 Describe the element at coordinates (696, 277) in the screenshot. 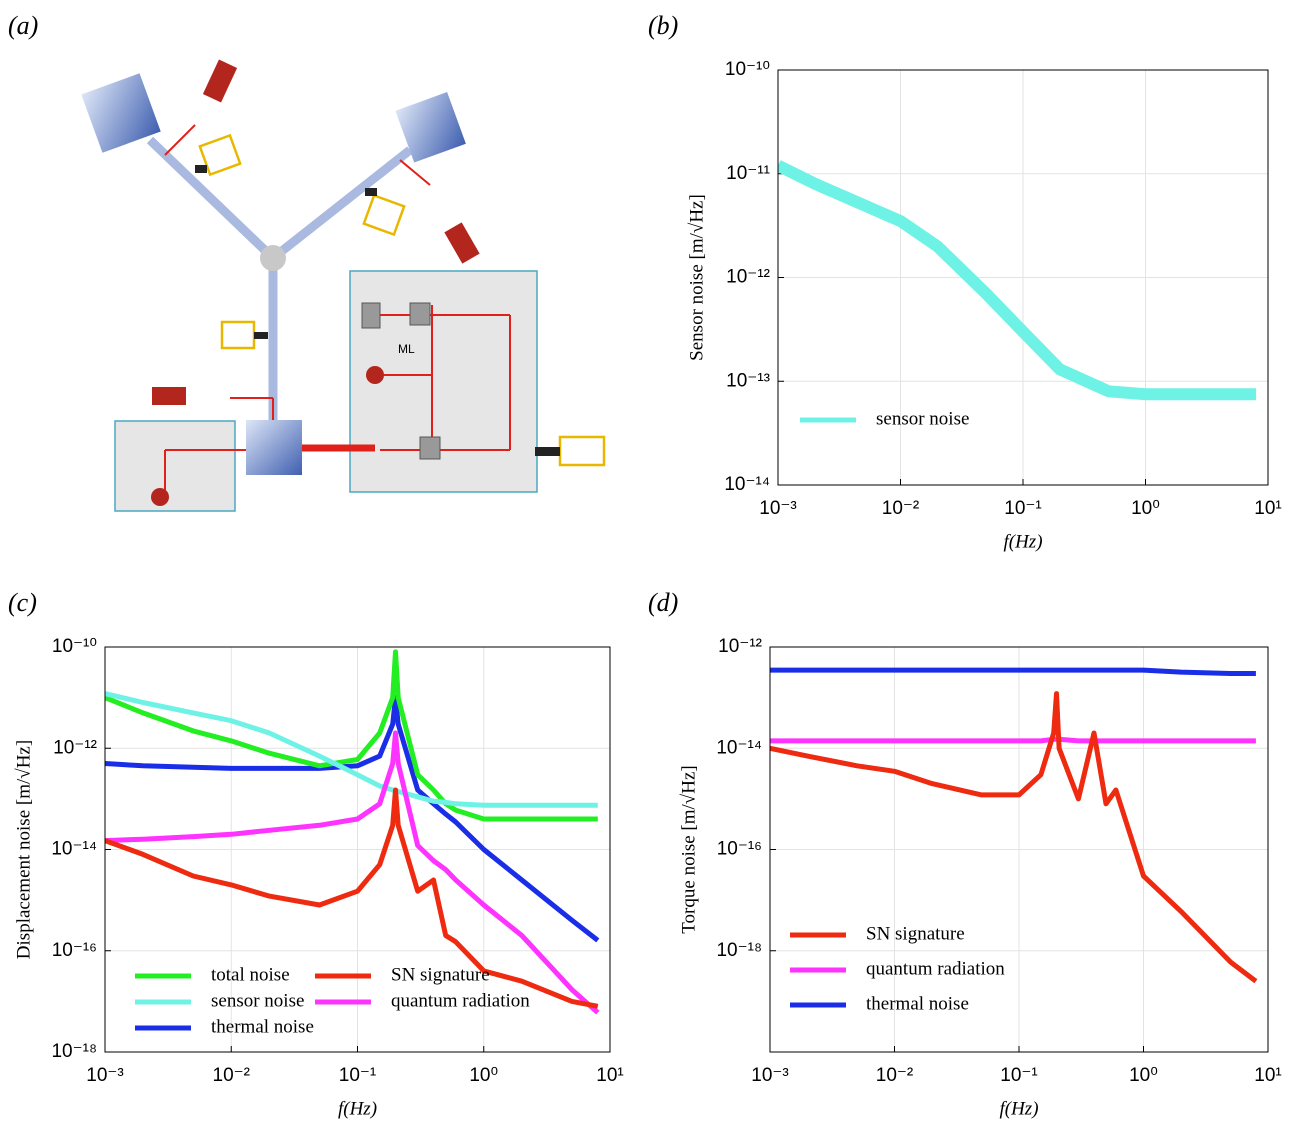

I see `y-axis-label: Sensor noise [m/√Hz]` at that location.